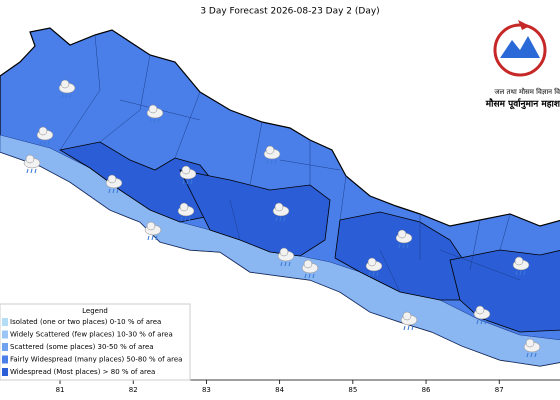 The height and width of the screenshot is (400, 560). I want to click on legend-title: Legend, so click(95, 311).